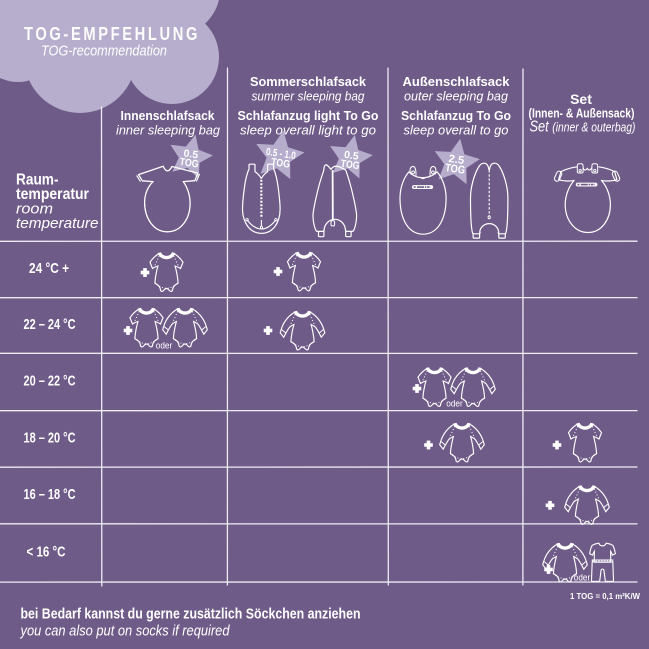 This screenshot has width=649, height=649. I want to click on svg-text: Raum-, so click(37, 180).